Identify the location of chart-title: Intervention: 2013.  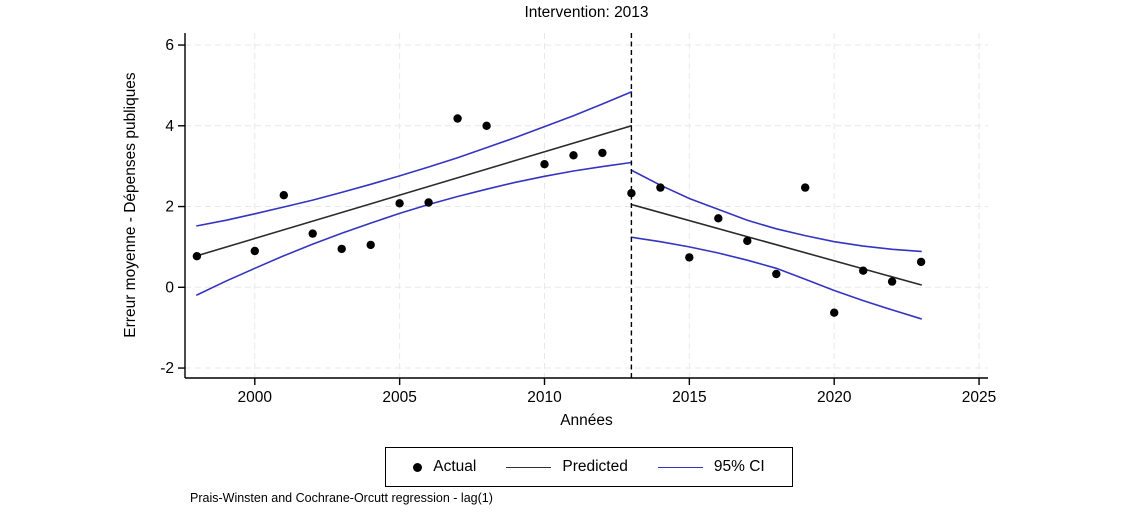
(586, 12).